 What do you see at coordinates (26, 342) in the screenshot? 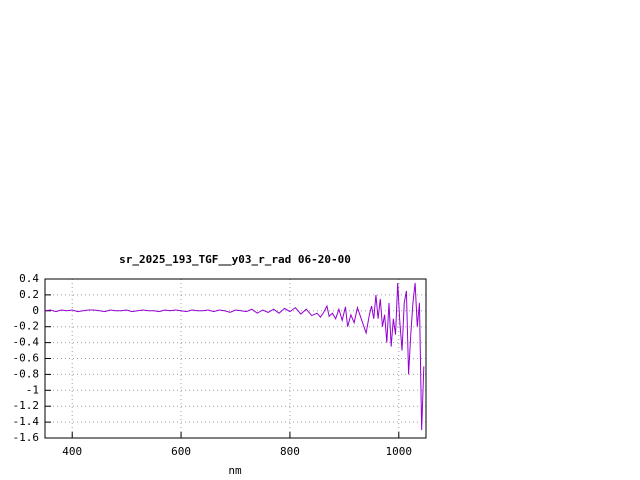
I see `y-tick-label: -0.4` at bounding box center [26, 342].